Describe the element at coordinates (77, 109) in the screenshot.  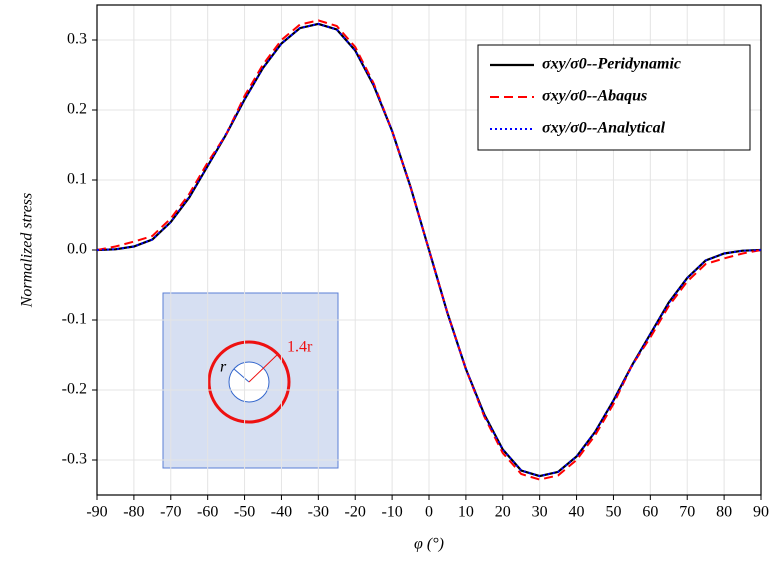
I see `y-tick-label: 0.2` at that location.